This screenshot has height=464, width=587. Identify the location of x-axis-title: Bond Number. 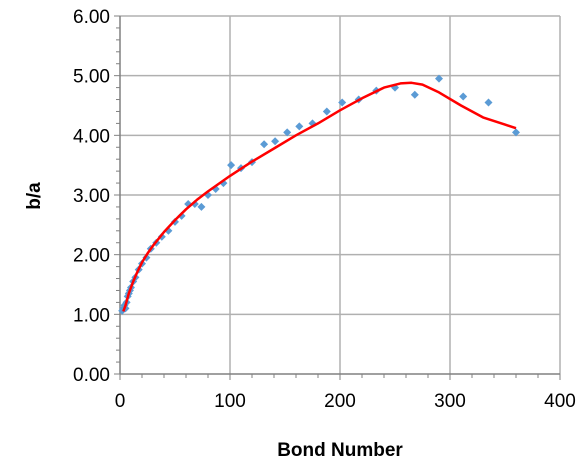
(340, 450).